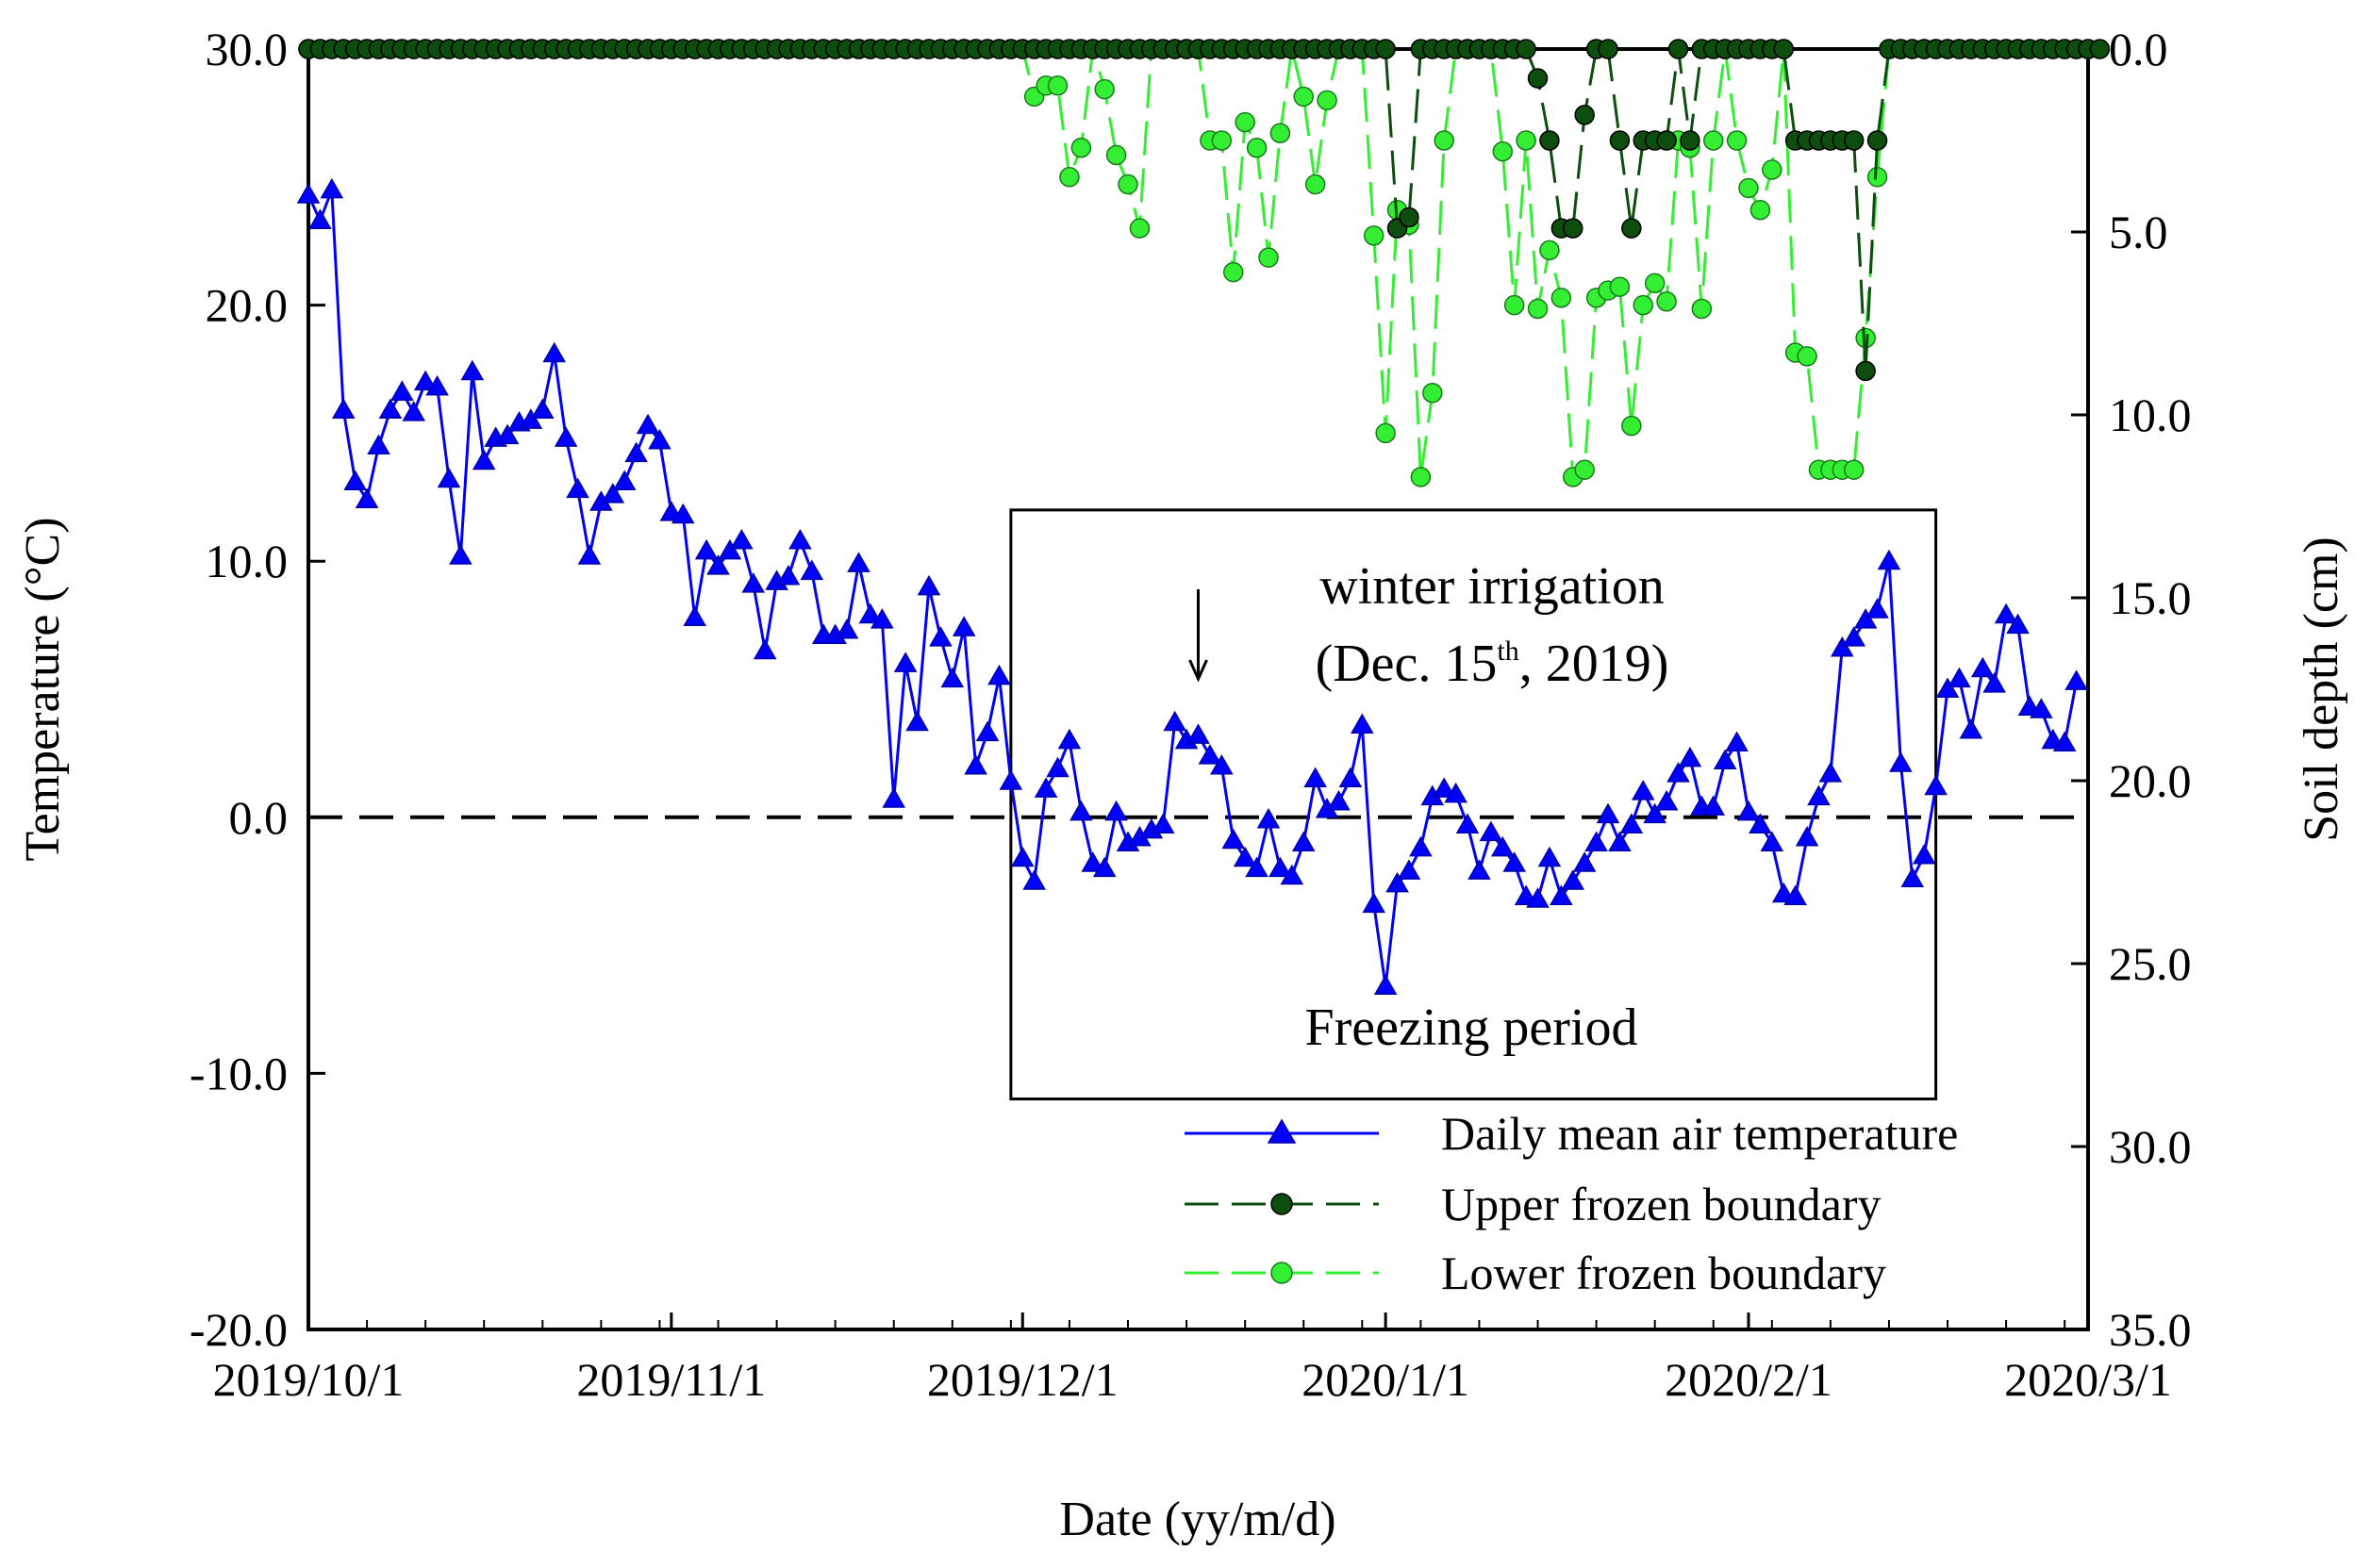  Describe the element at coordinates (43, 689) in the screenshot. I see `y-axis-title: Temperature (°C)` at that location.